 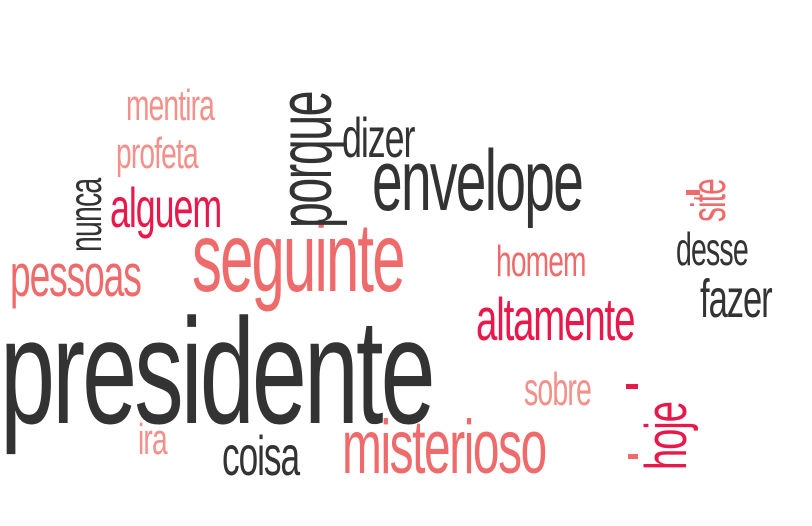 What do you see at coordinates (298, 257) in the screenshot?
I see `word-seguinte: seguinte` at bounding box center [298, 257].